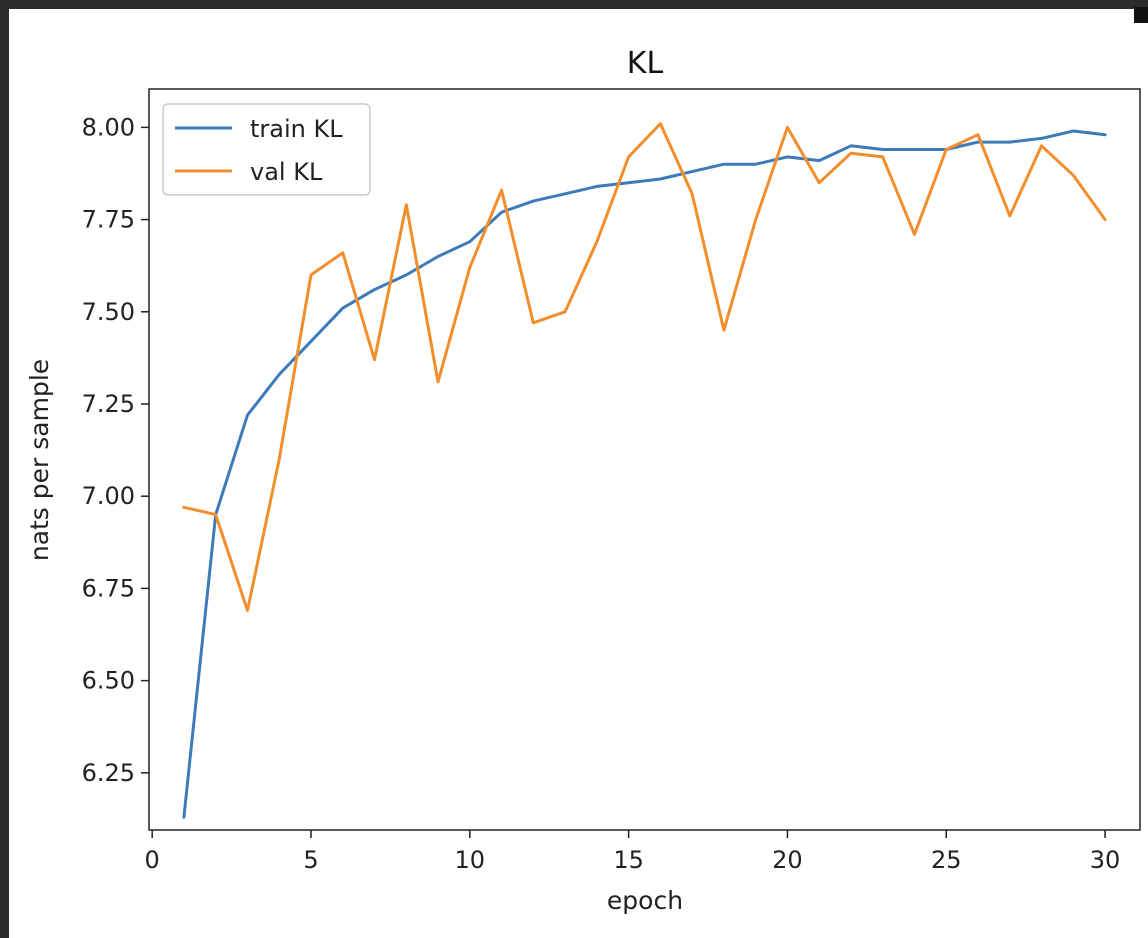  Describe the element at coordinates (310, 860) in the screenshot. I see `x-tick-label-5: 5` at that location.